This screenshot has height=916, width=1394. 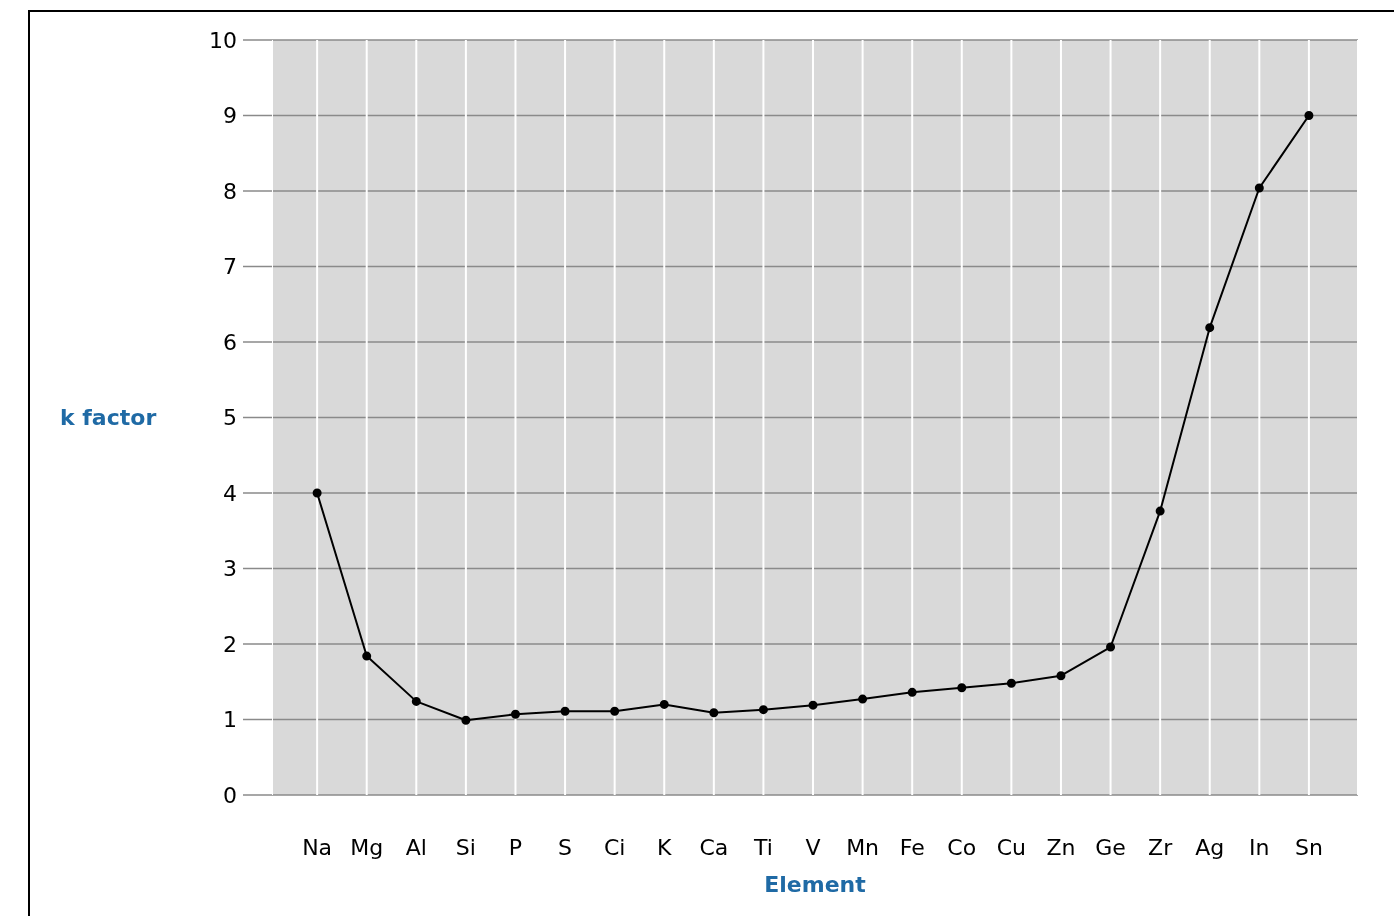 I want to click on x-tick-label: Ti, so click(x=762, y=847).